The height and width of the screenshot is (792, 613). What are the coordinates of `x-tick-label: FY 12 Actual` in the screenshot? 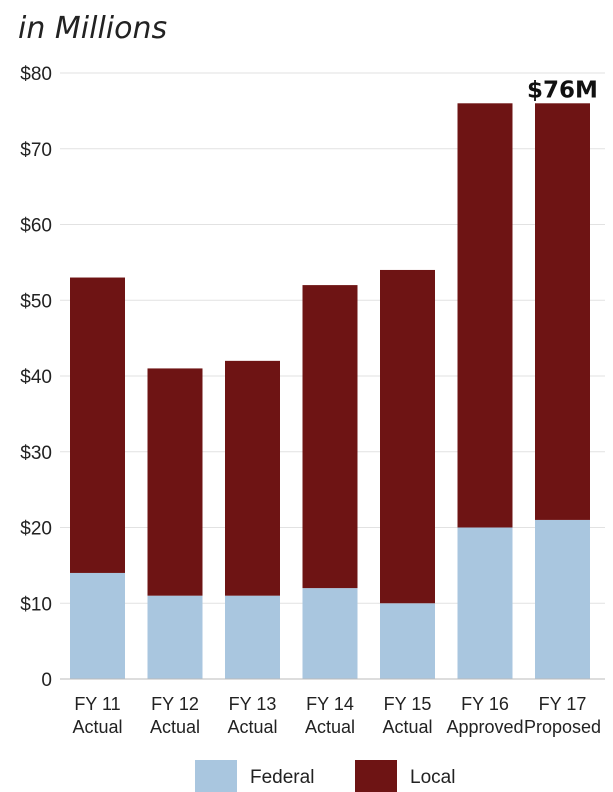 It's located at (175, 715).